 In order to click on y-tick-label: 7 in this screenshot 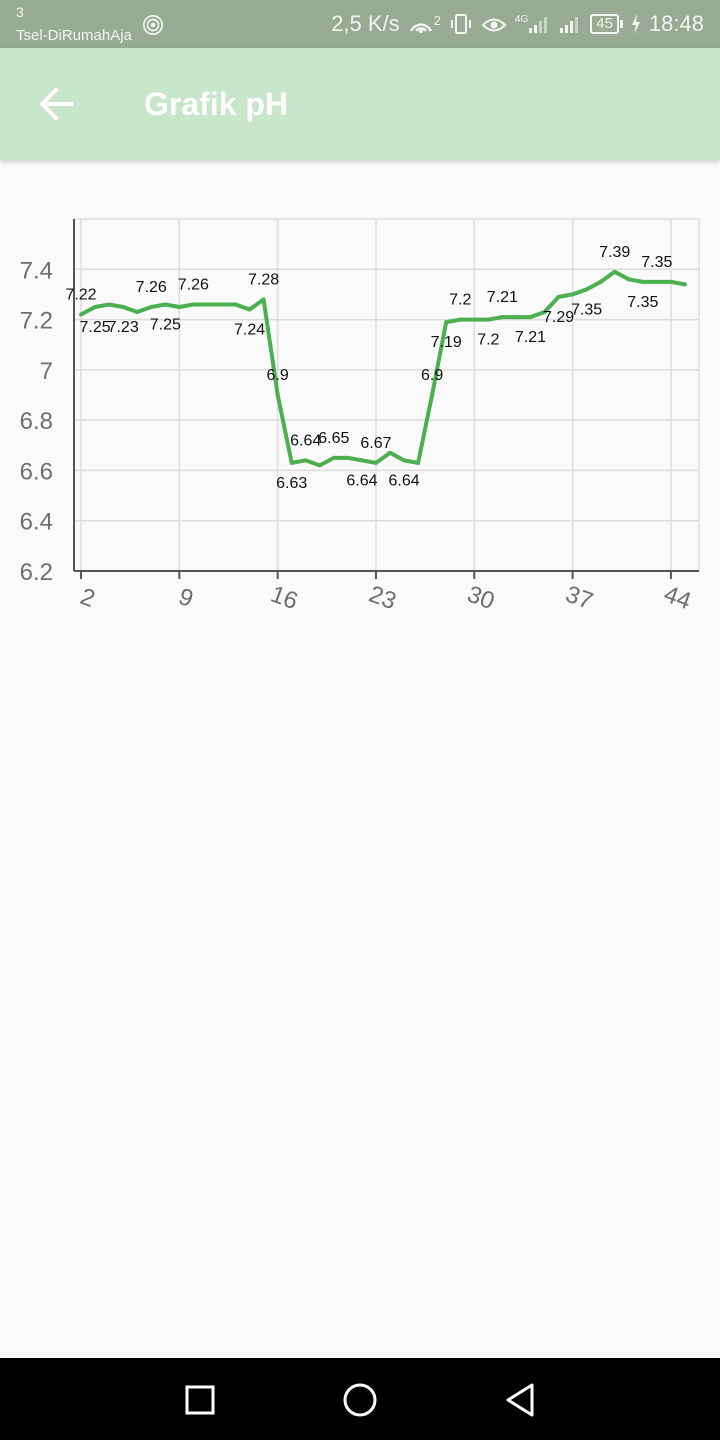, I will do `click(46, 371)`.